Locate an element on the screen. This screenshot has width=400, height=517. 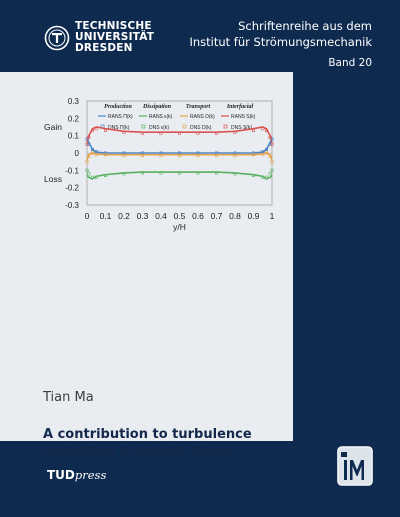
ism-institute-logo-icon is located at coordinates (355, 466).